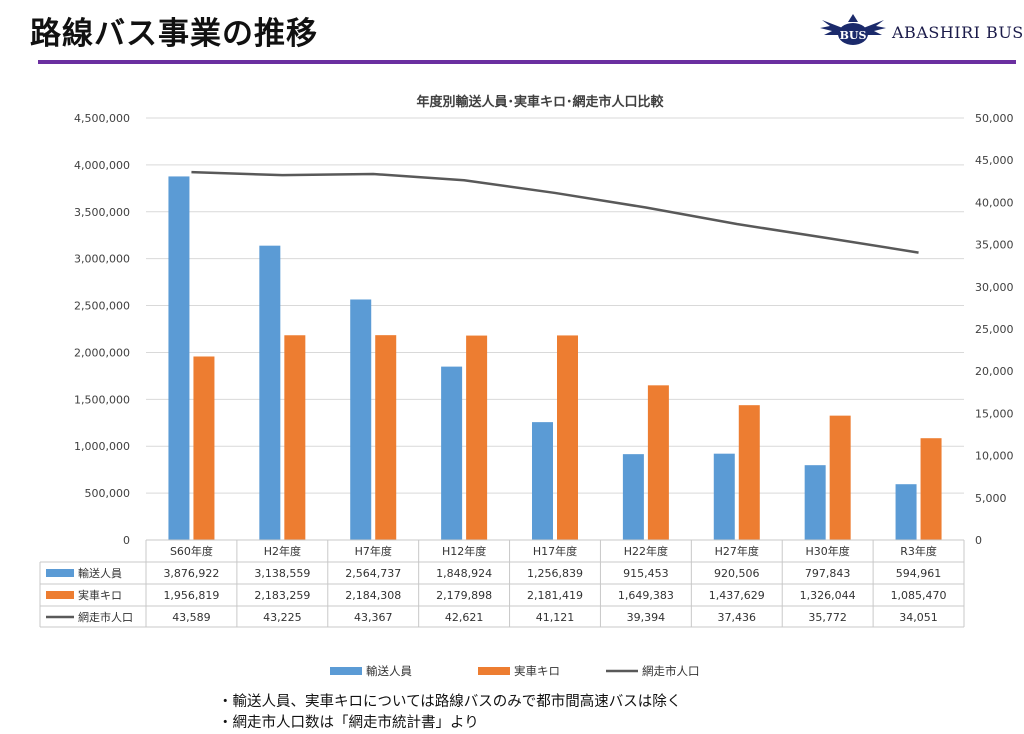 Image resolution: width=1024 pixels, height=734 pixels. I want to click on table-cell: 43,225, so click(282, 617).